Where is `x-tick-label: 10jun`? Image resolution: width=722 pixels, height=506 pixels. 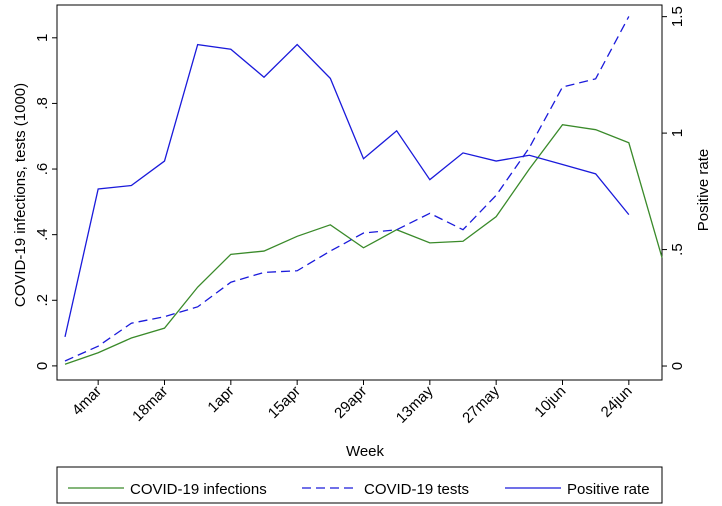 x-tick-label: 10jun is located at coordinates (550, 402).